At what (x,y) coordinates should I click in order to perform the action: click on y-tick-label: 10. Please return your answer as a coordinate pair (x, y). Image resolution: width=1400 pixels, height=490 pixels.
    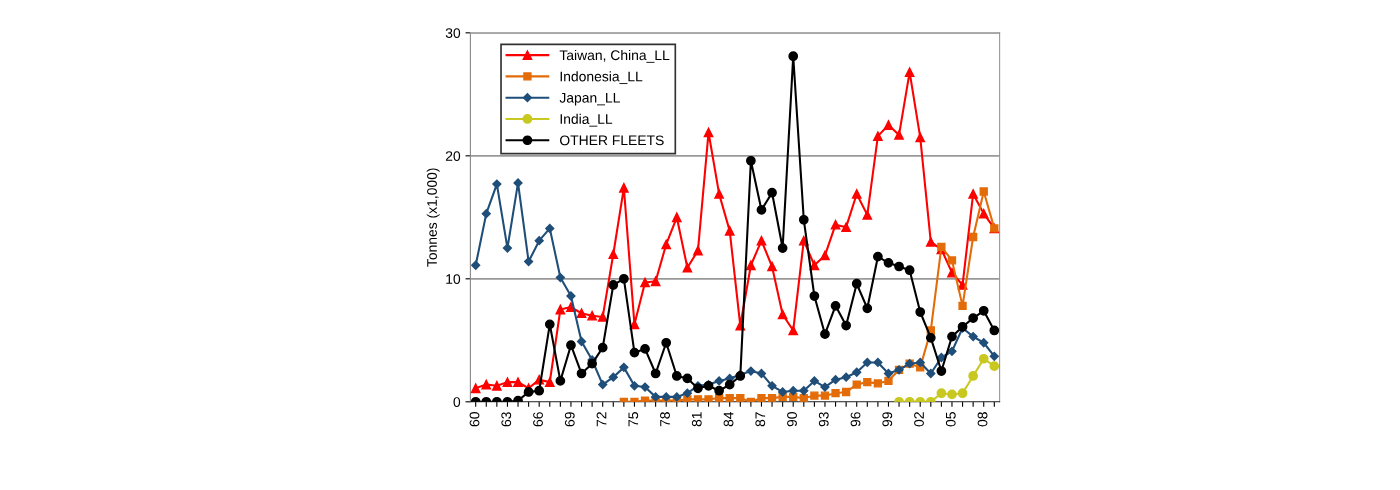
    Looking at the image, I should click on (453, 279).